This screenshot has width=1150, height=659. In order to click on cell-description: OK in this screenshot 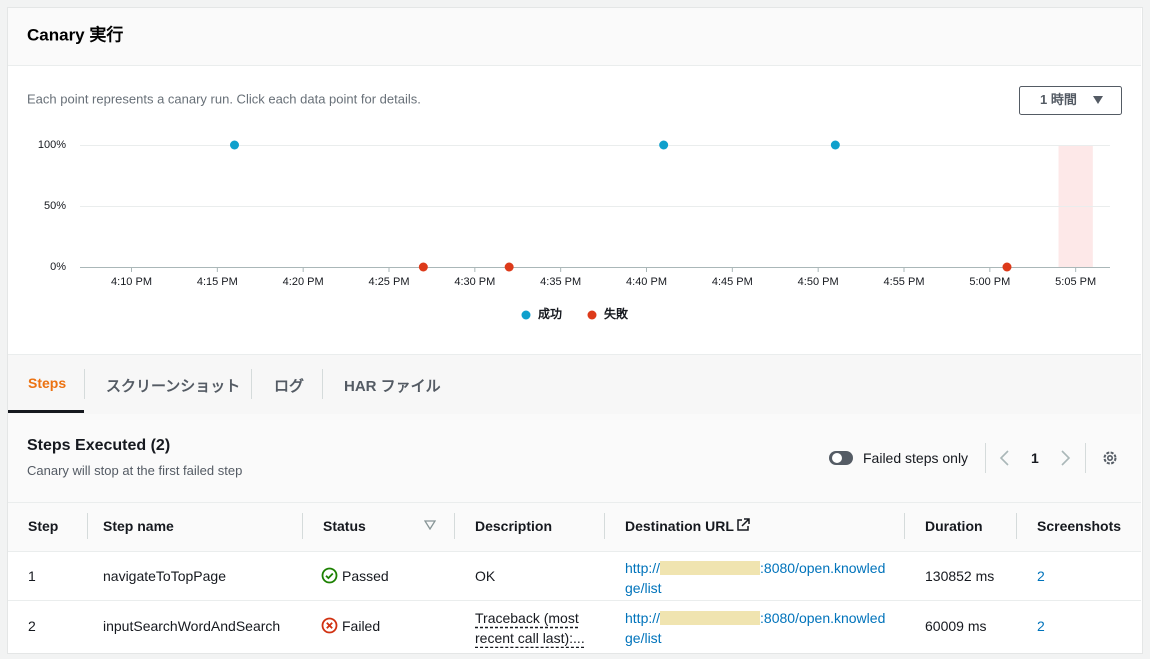, I will do `click(485, 576)`.